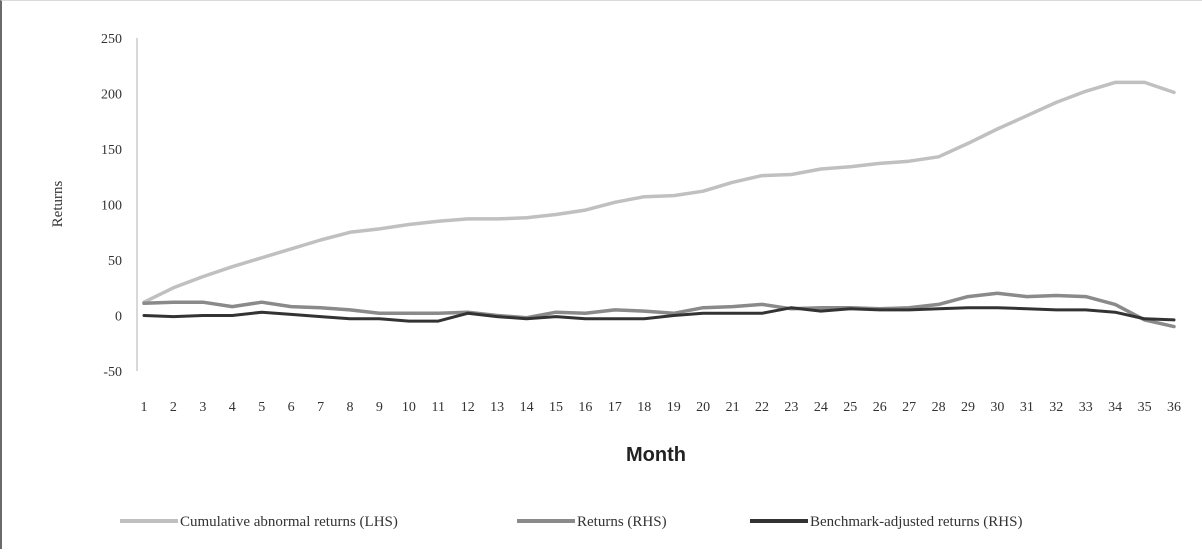 The height and width of the screenshot is (555, 1202). I want to click on y-tick-labels: 250 200 150 100 50 0 -50, so click(111, 206).